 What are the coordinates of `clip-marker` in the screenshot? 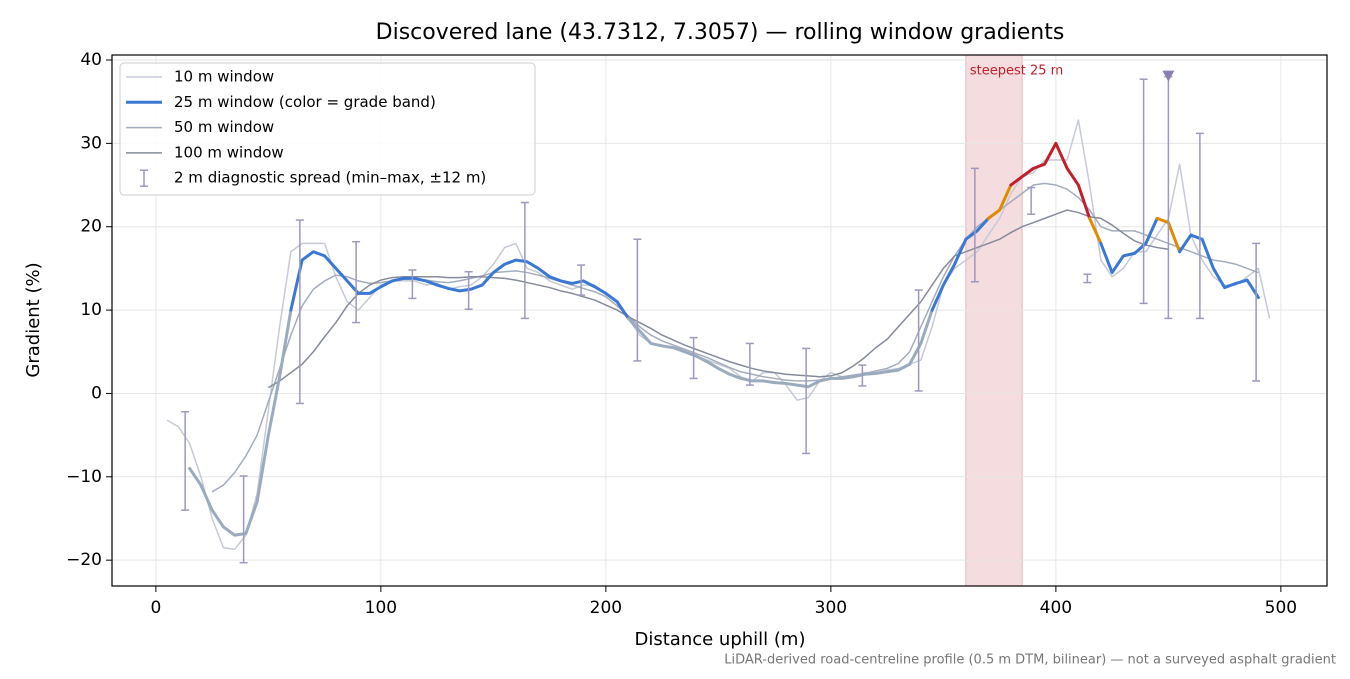 It's located at (1168, 76).